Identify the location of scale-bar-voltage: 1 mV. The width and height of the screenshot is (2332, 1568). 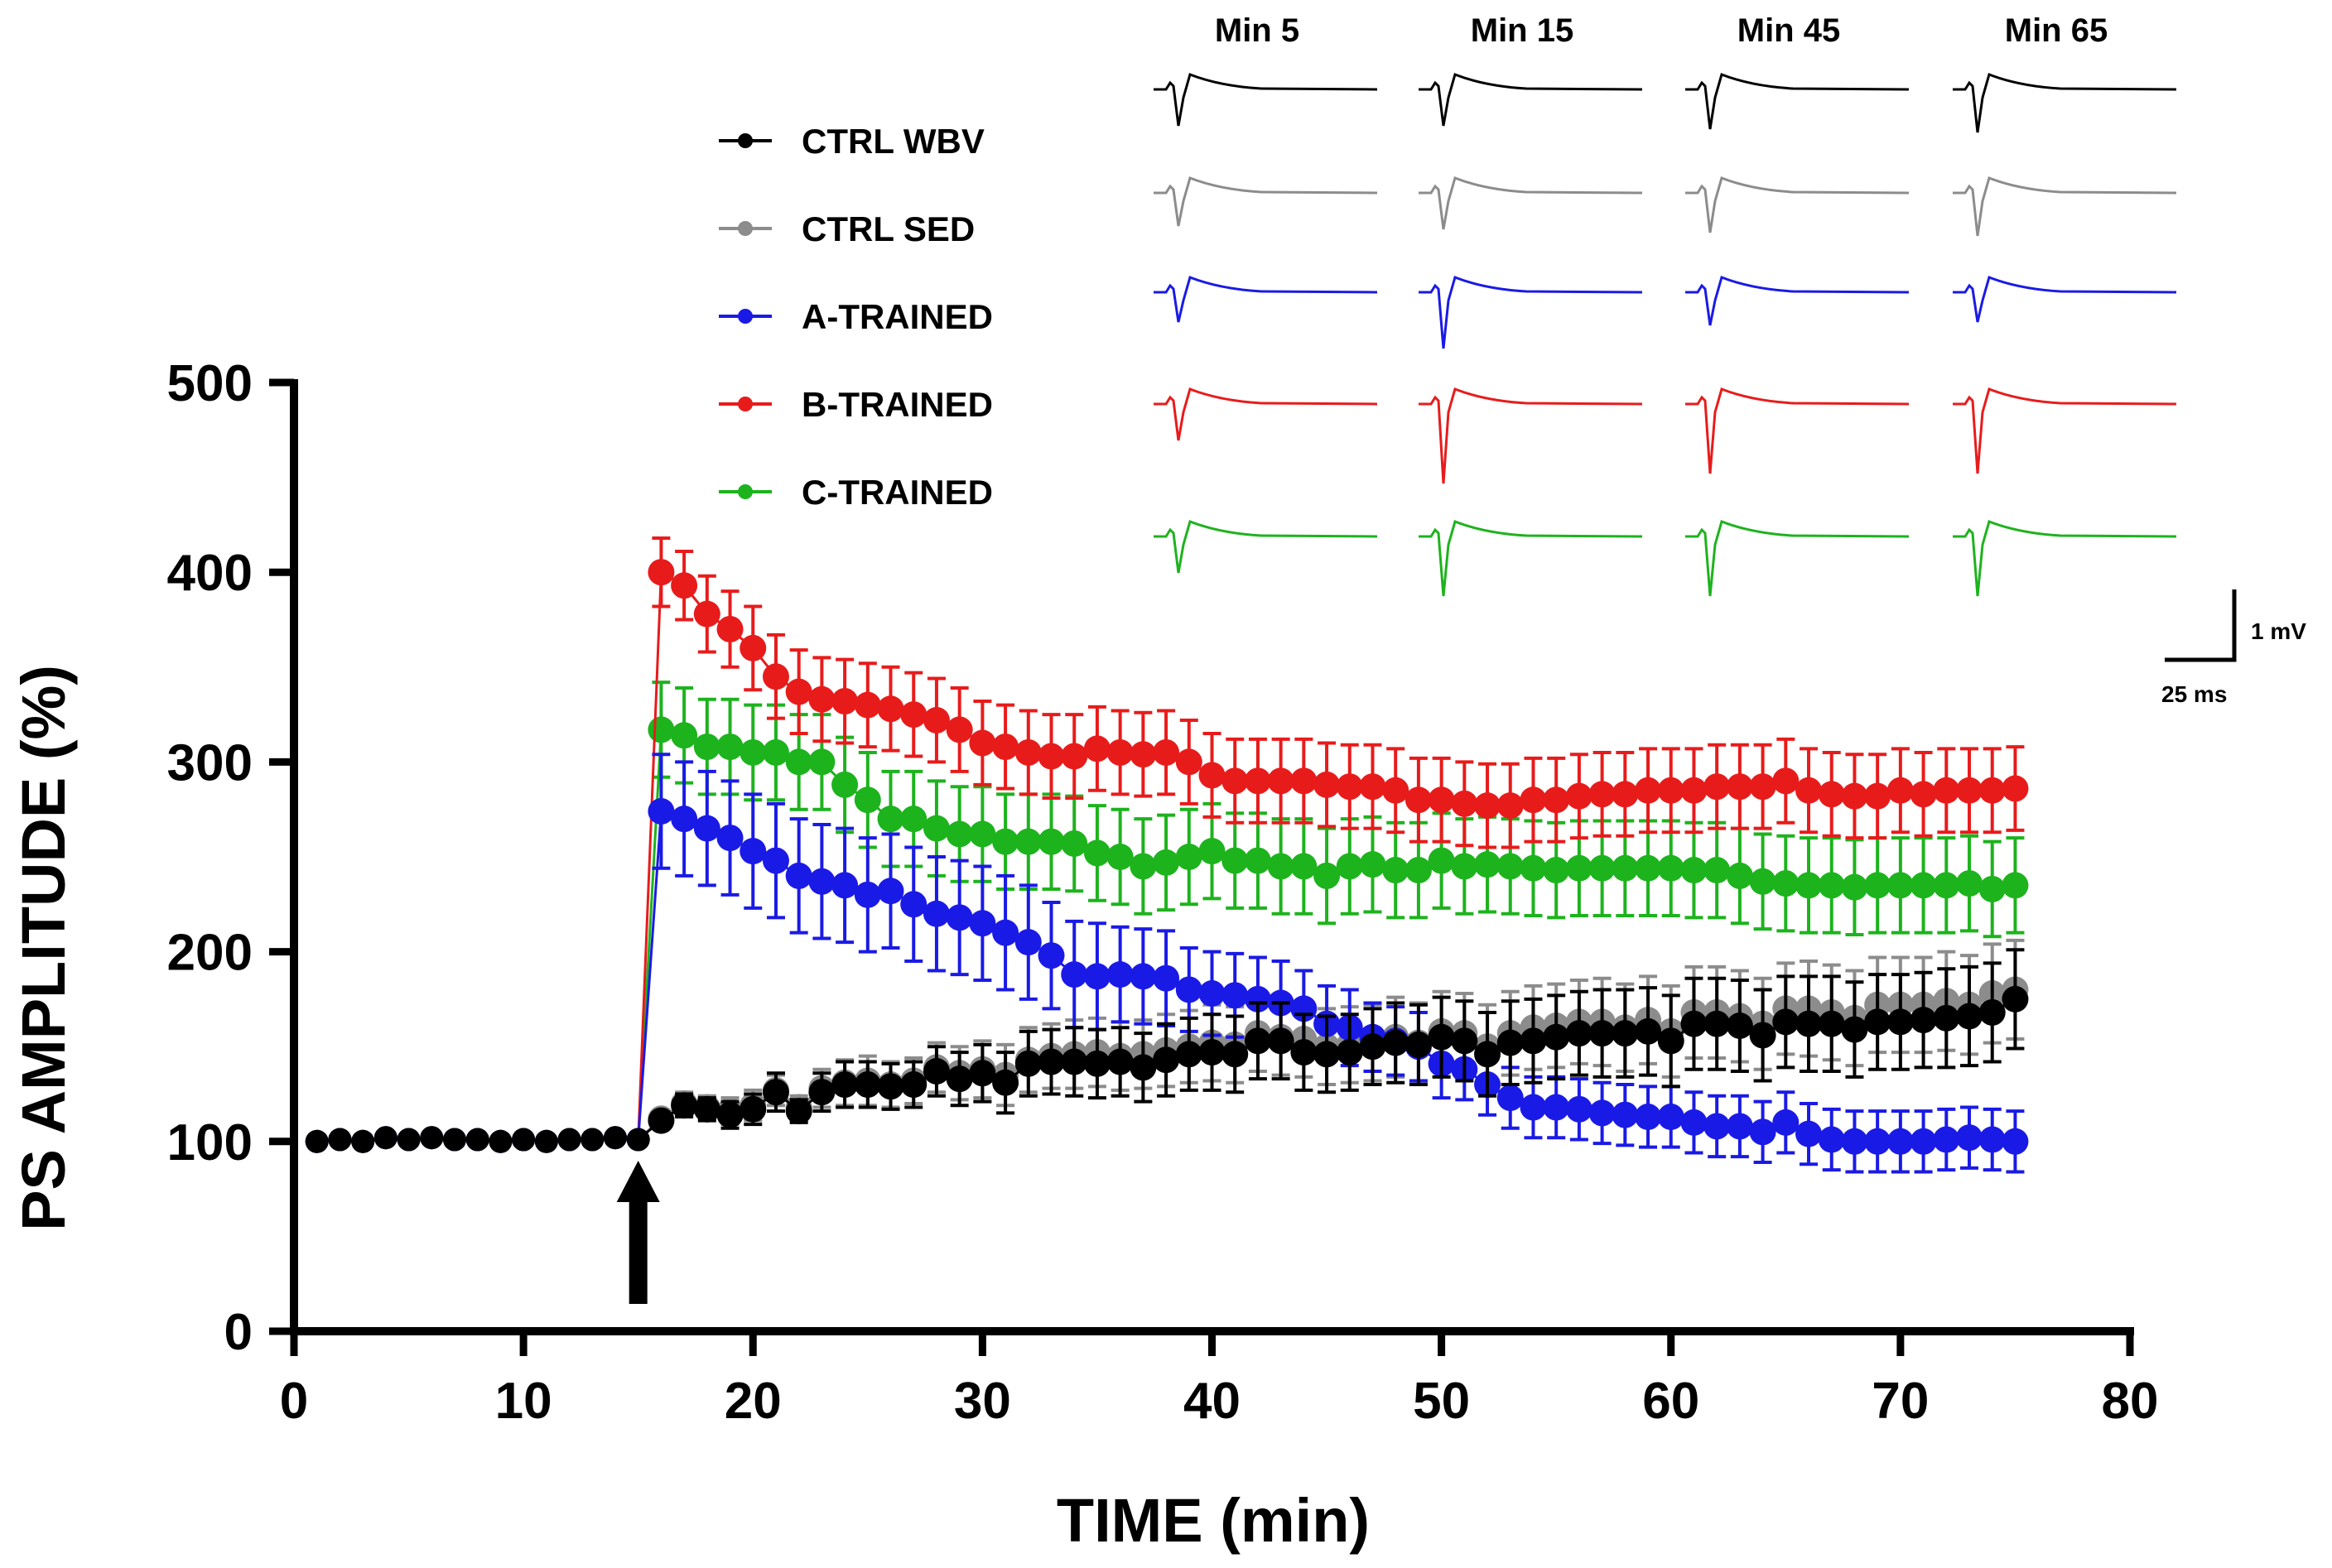
(2278, 631).